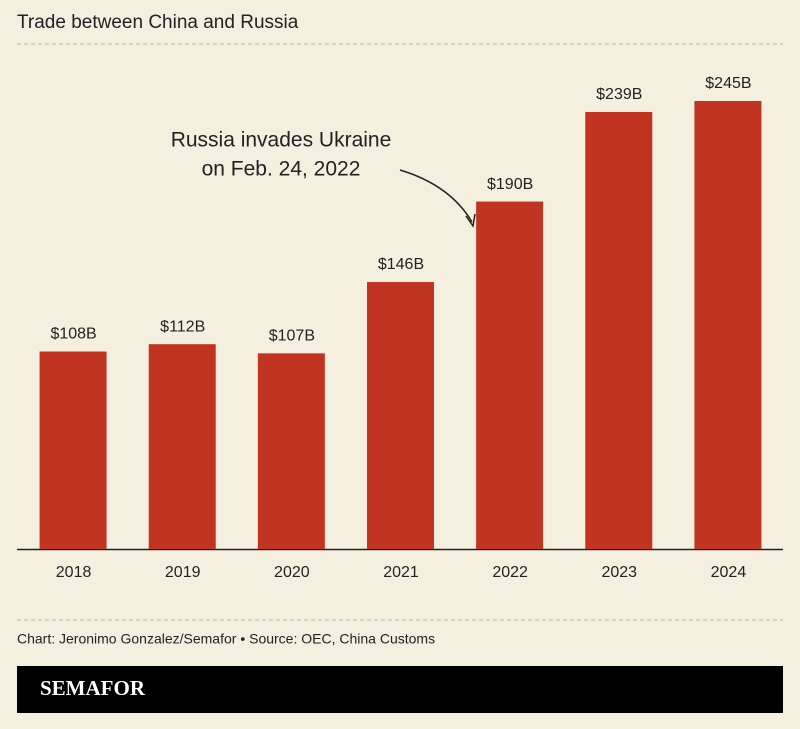  Describe the element at coordinates (281, 140) in the screenshot. I see `annotation: Russia invades Ukraine` at that location.